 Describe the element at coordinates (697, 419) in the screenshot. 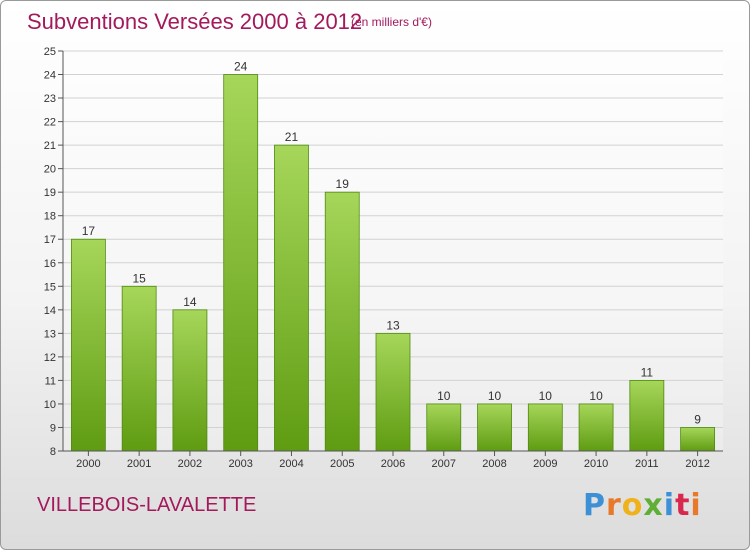

I see `bar-value-label: 9` at that location.